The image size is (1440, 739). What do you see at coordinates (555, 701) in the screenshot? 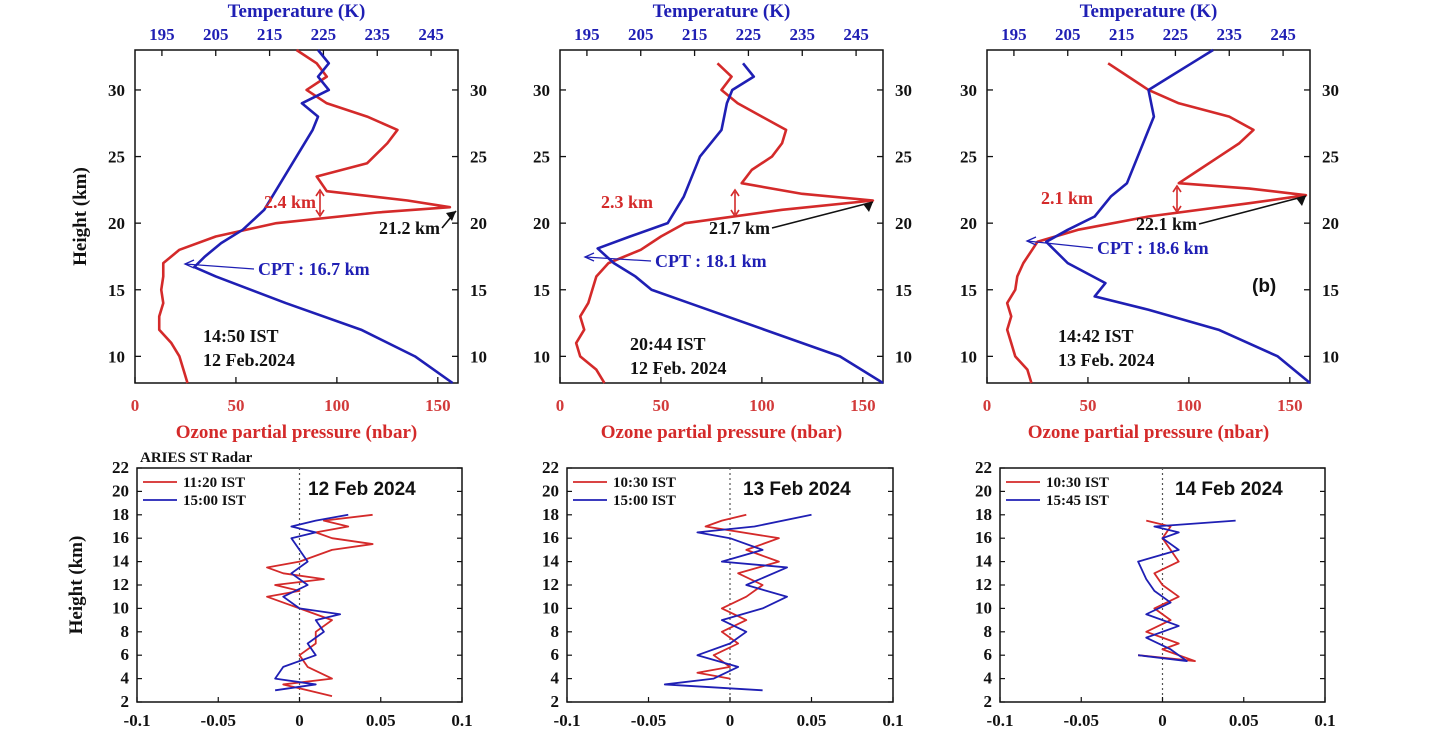
I see `y-tick-label: 2` at bounding box center [555, 701].